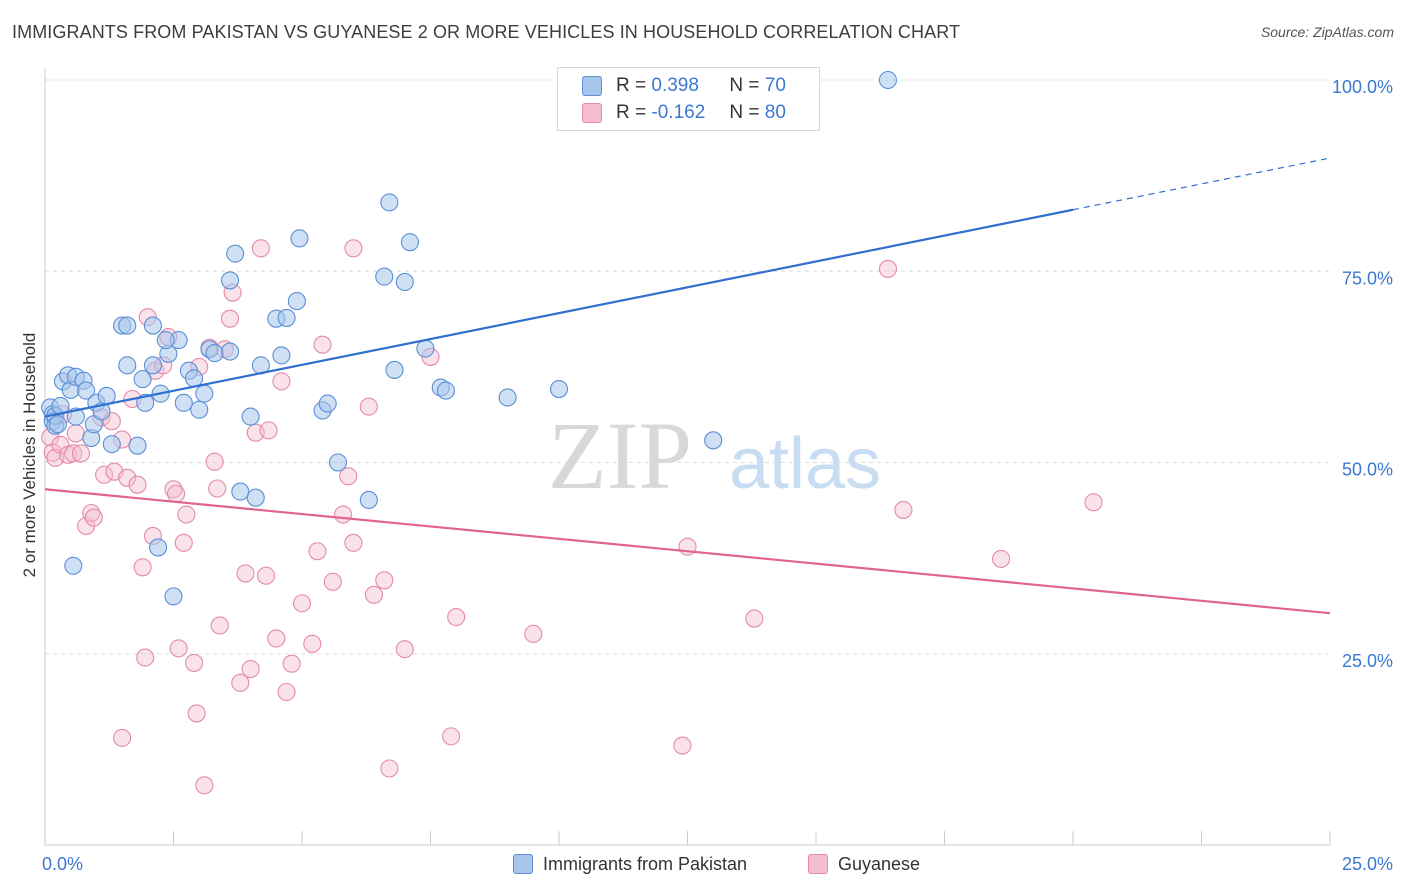  Describe the element at coordinates (775, 85) in the screenshot. I see `legend-n-value: 70` at that location.